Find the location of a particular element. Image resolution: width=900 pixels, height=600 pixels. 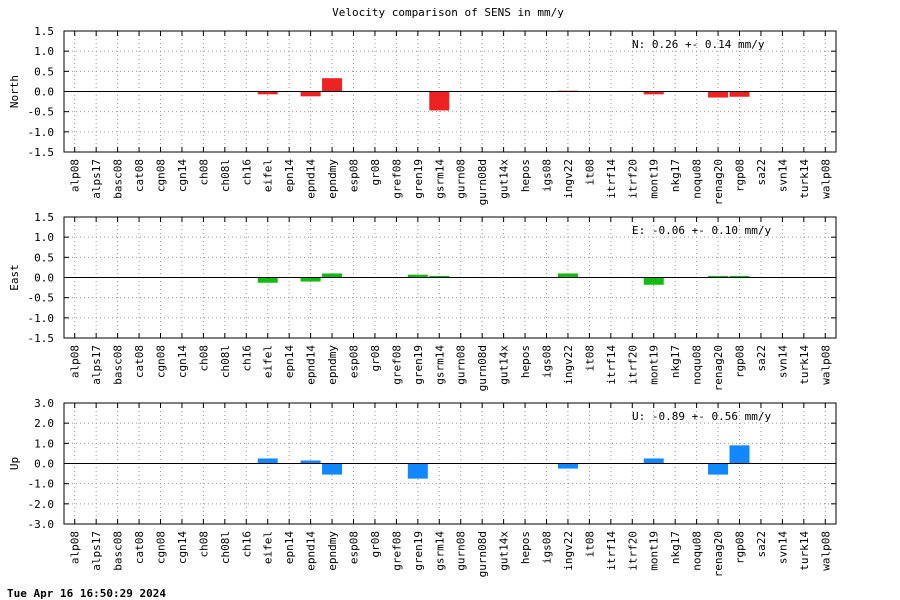

x-tick-label: basc08 is located at coordinates (118, 551).